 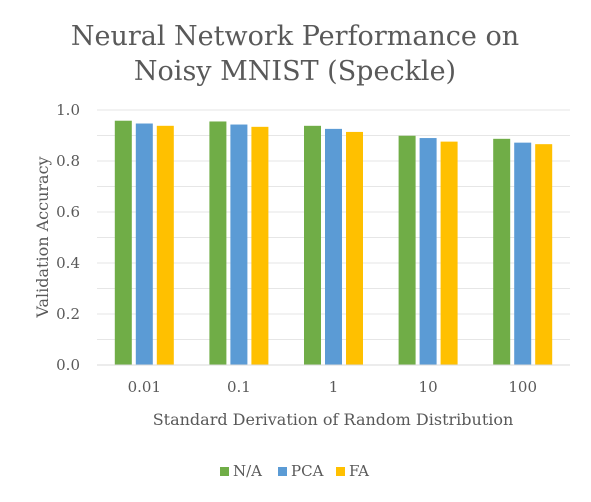 I want to click on y-axis-label: Validation Accuracy, so click(x=42, y=237).